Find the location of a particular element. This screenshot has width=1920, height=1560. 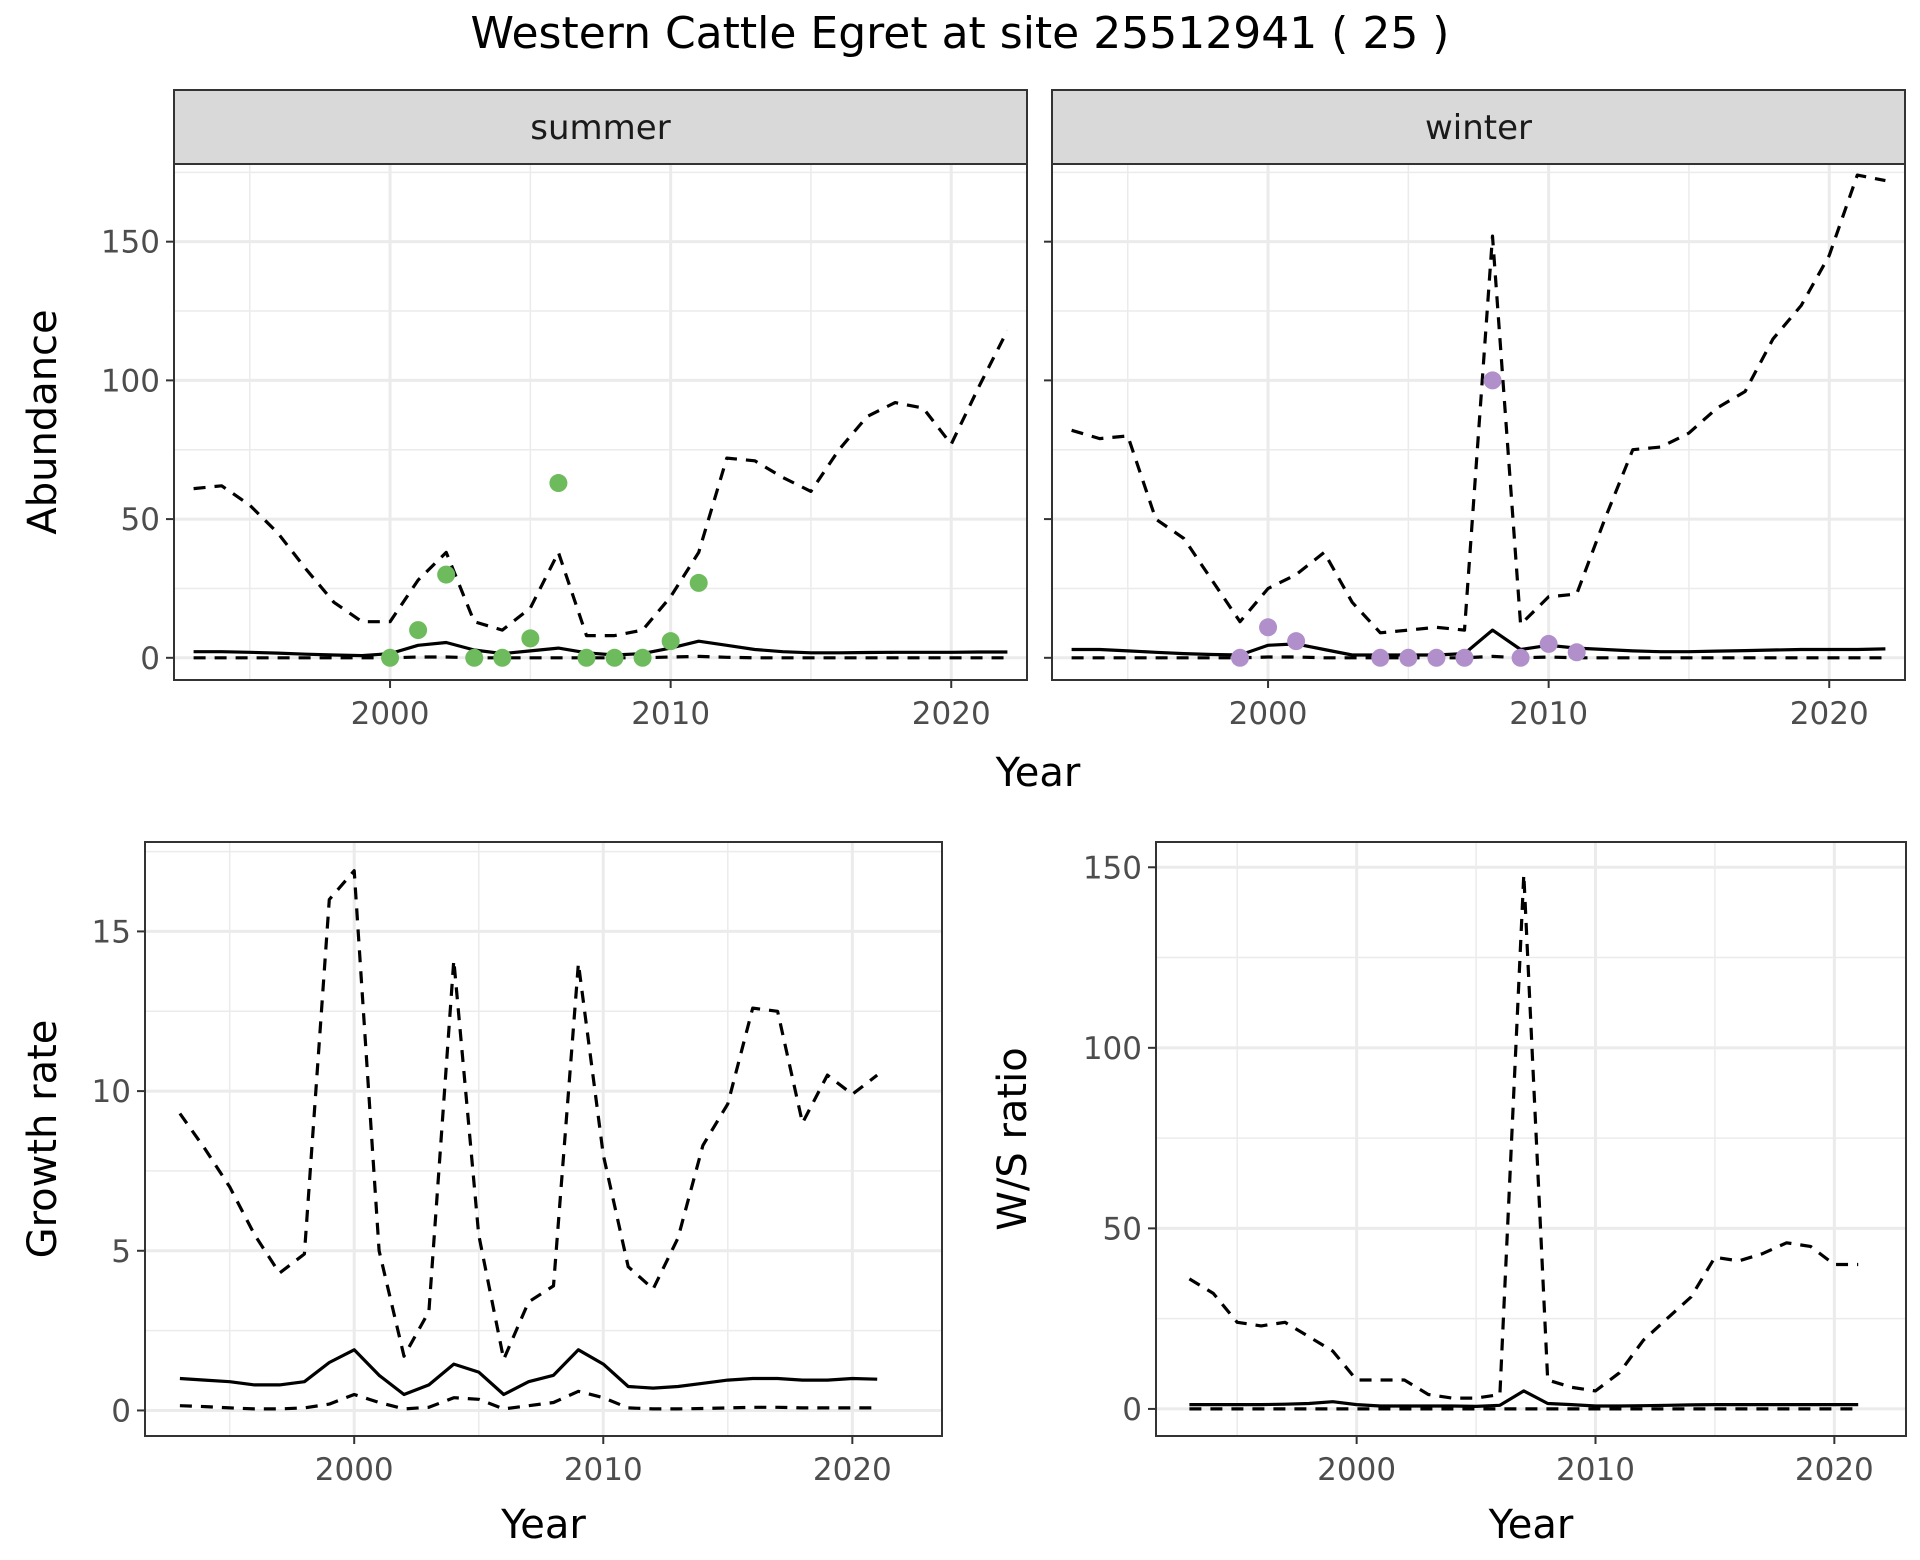

panel-border-ratio is located at coordinates (1531, 1139).